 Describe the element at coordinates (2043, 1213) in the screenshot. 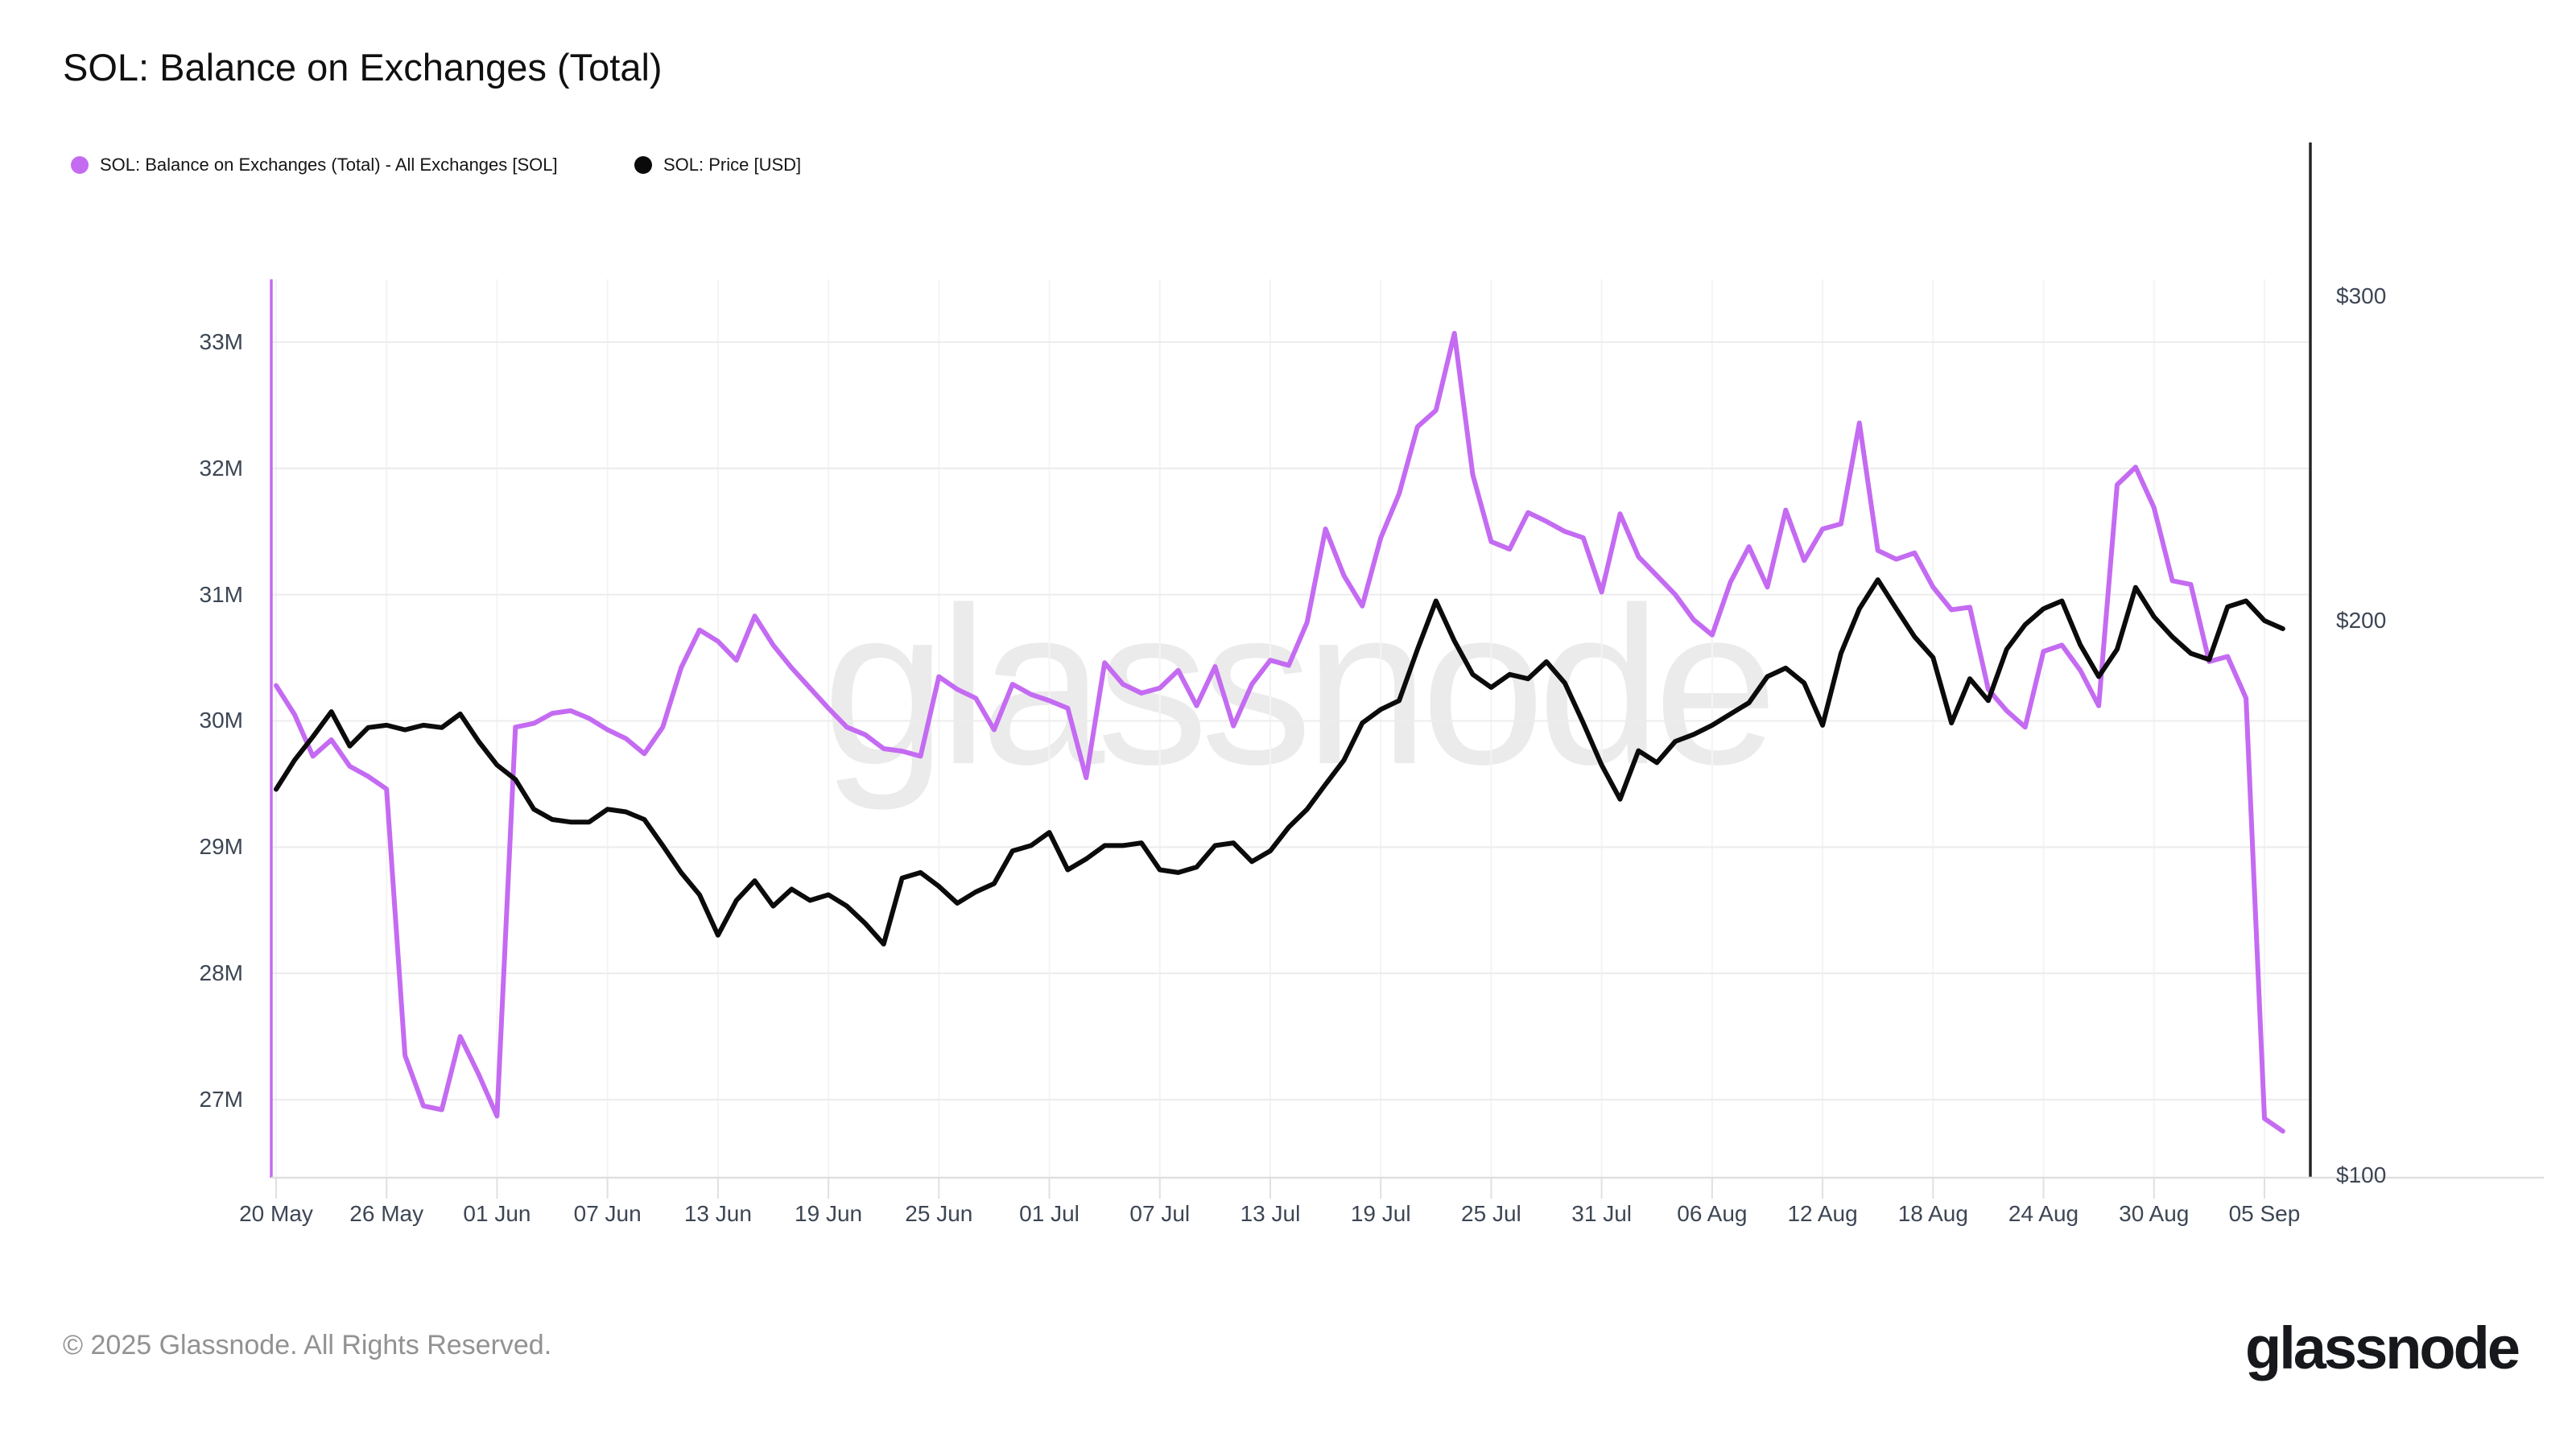

I see `x-axis-tick-label: 24 Aug` at that location.